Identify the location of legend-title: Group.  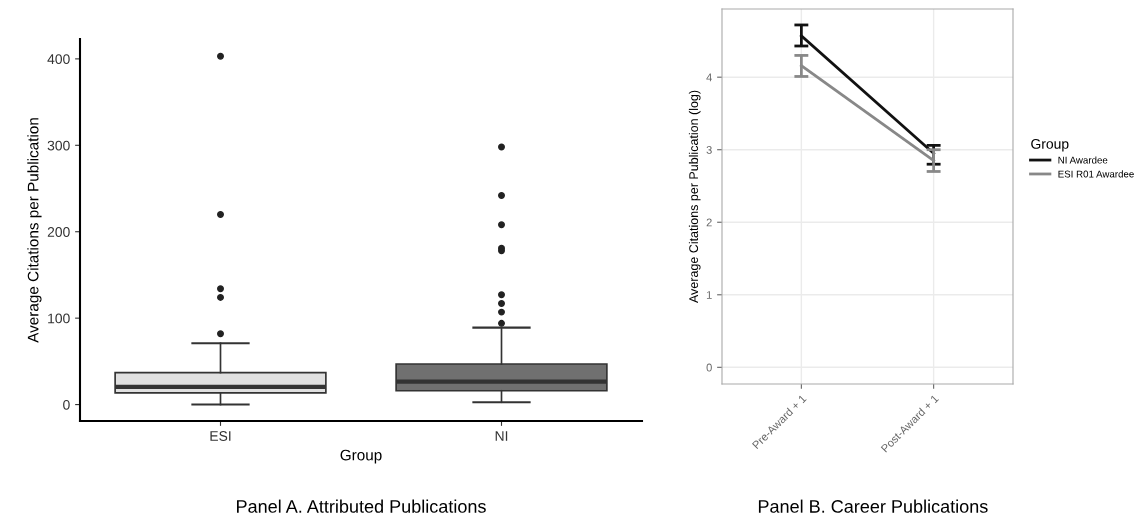
(1050, 145).